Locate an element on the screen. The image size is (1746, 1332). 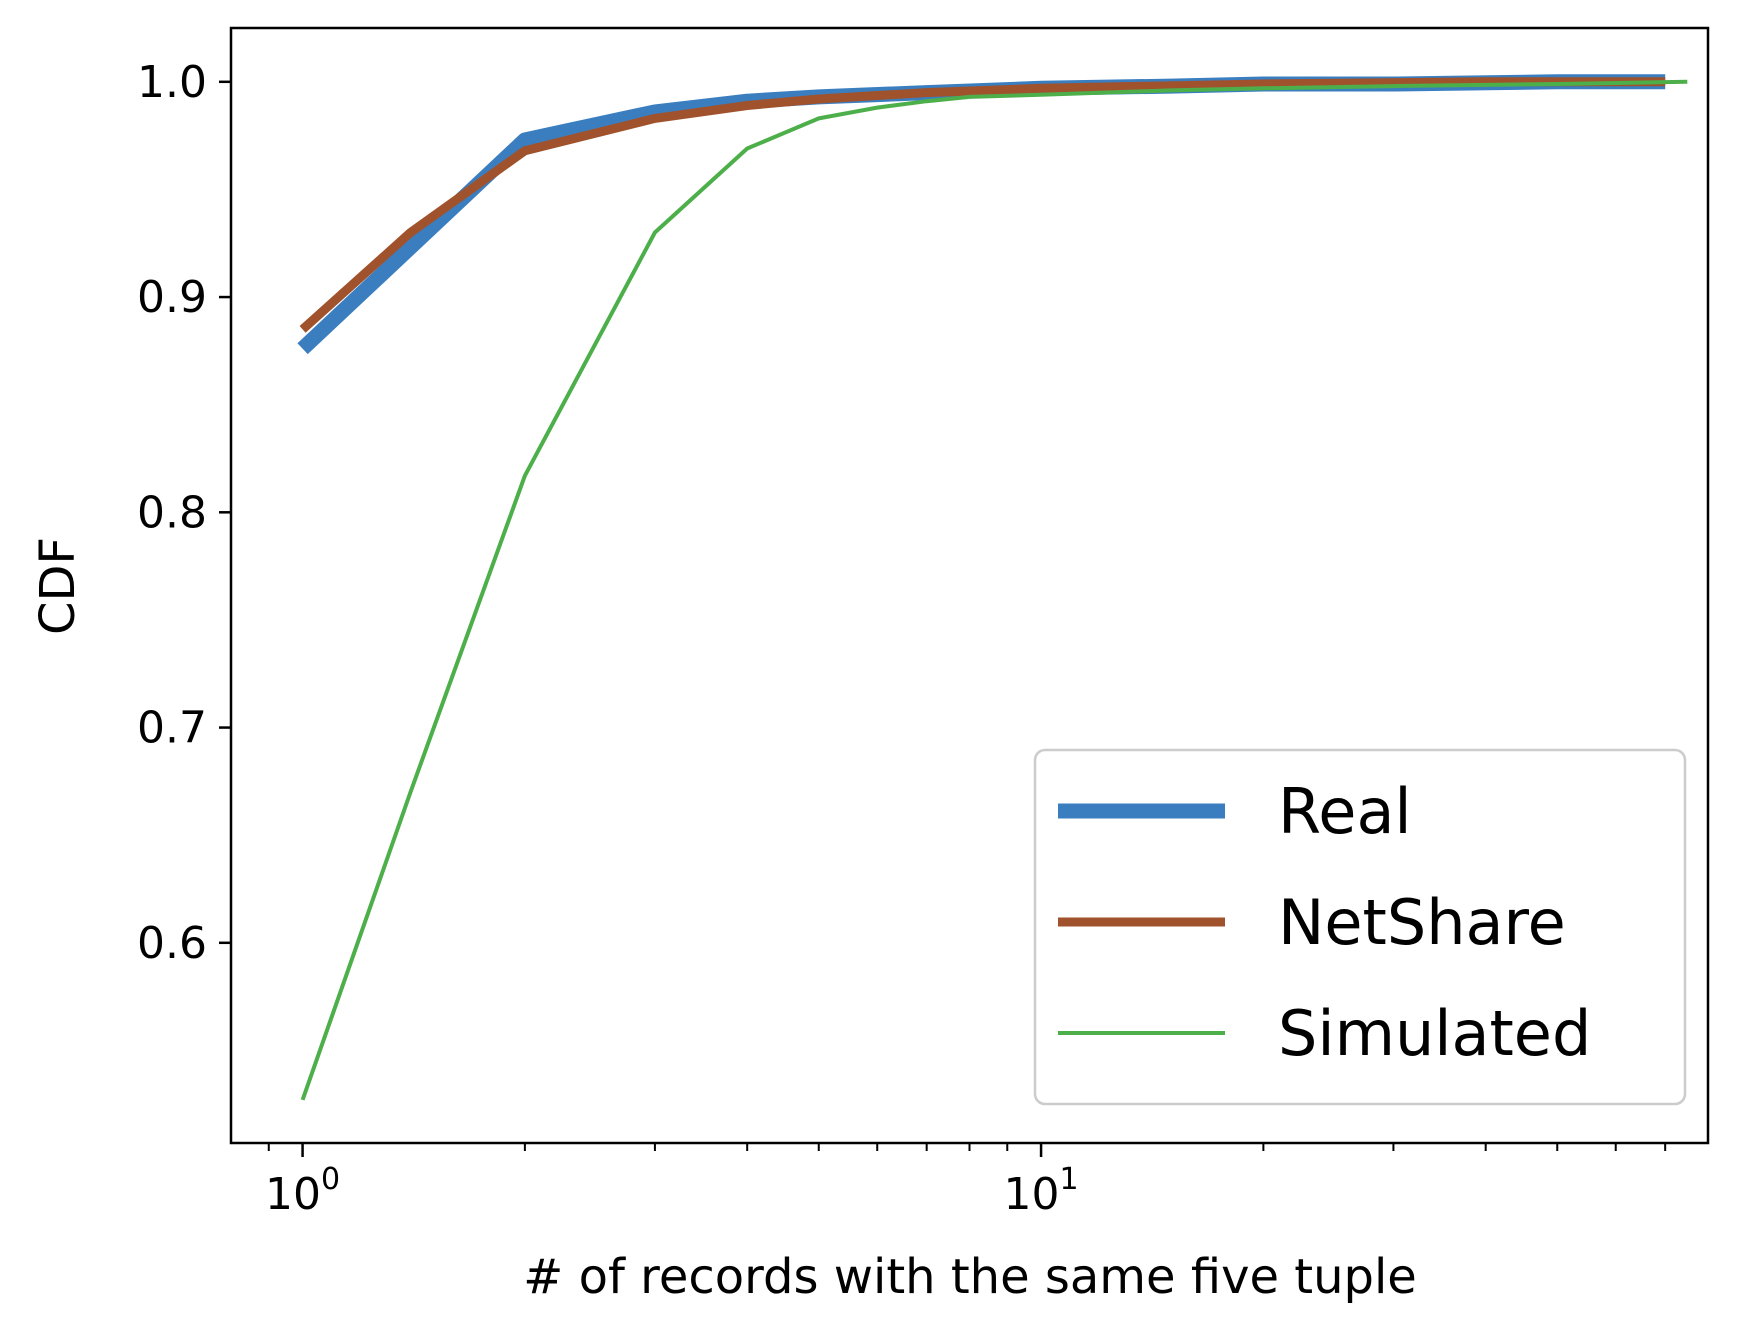
legend-label-netshare: NetShare is located at coordinates (1422, 922).